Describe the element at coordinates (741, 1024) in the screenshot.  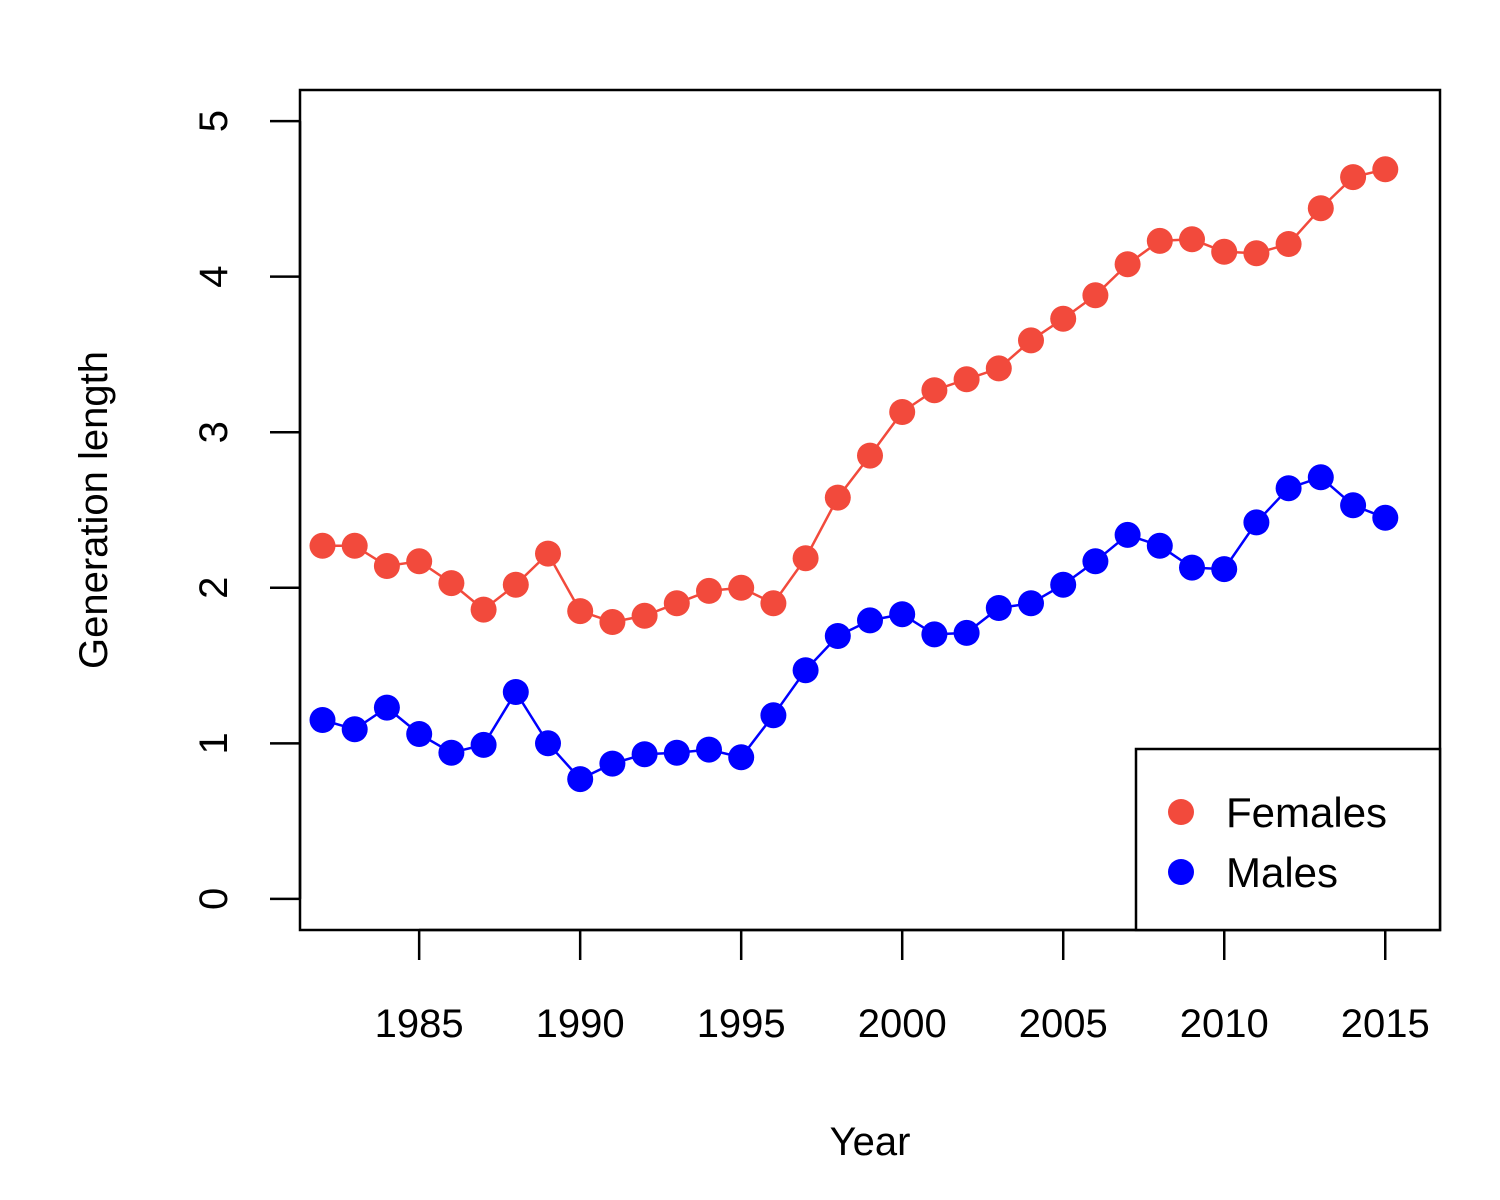
I see `x-tick-label: 1995` at that location.